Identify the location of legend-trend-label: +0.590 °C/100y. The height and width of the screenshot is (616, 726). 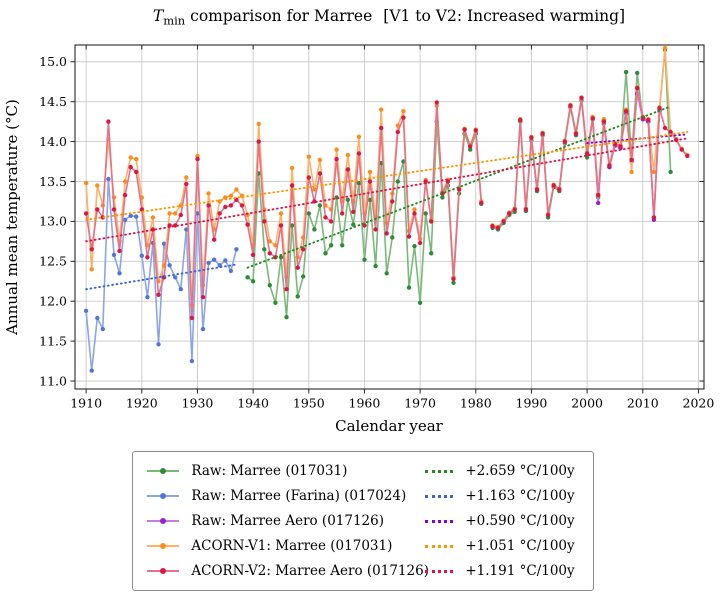
(520, 521).